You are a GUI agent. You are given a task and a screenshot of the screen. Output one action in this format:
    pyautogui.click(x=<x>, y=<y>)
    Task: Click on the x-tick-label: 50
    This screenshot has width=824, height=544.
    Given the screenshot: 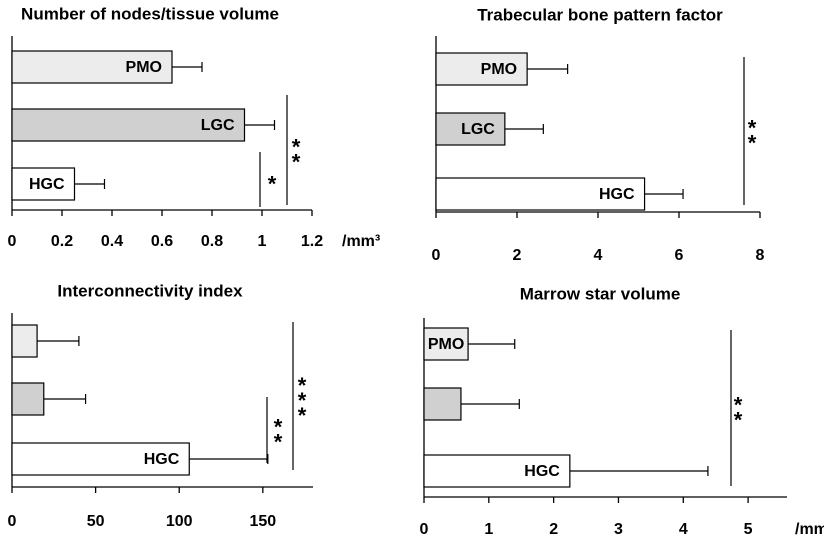 What is the action you would take?
    pyautogui.click(x=96, y=521)
    